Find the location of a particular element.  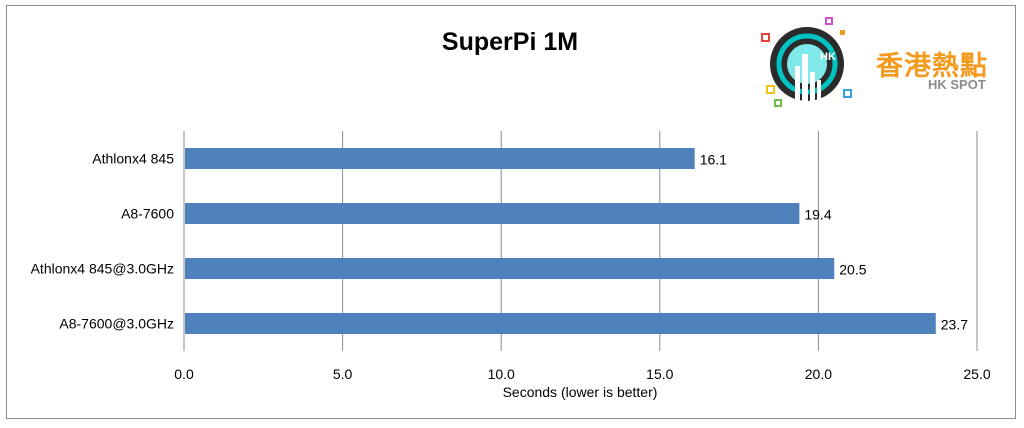

x-tick-label-0: 0.0 is located at coordinates (184, 374).